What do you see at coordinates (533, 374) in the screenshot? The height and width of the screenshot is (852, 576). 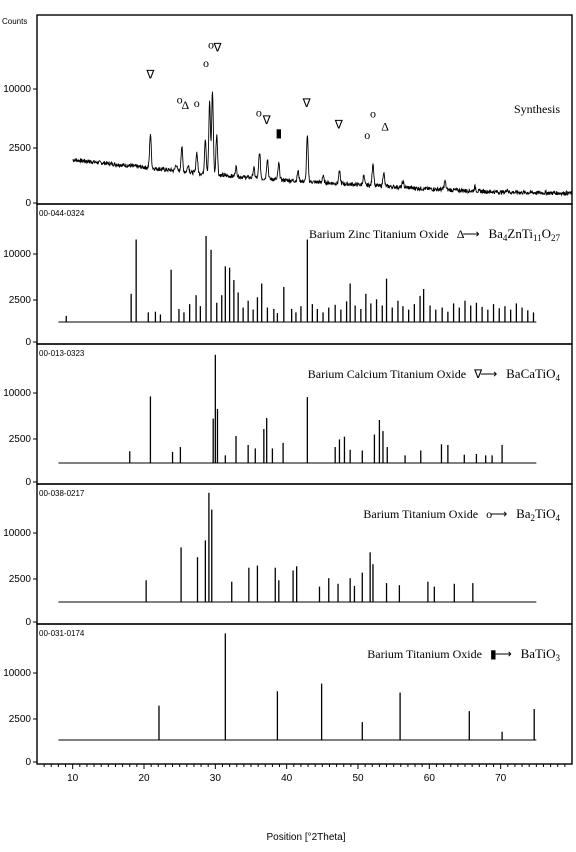 I see `phase-formula: BaCaTiO4` at bounding box center [533, 374].